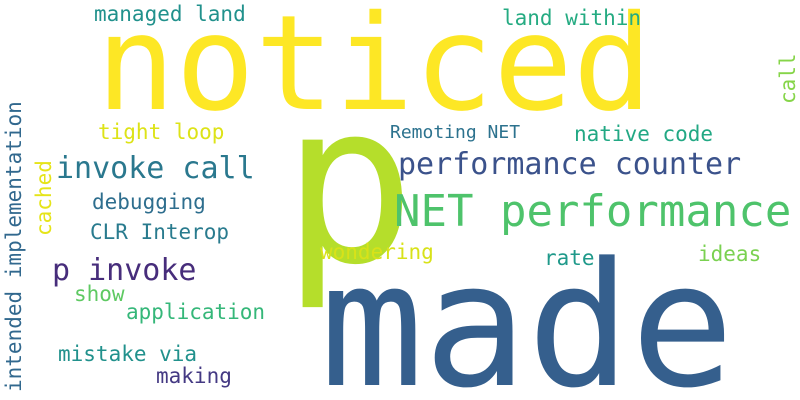 Image resolution: width=800 pixels, height=400 pixels. I want to click on word-invoke-call: invoke call, so click(155, 168).